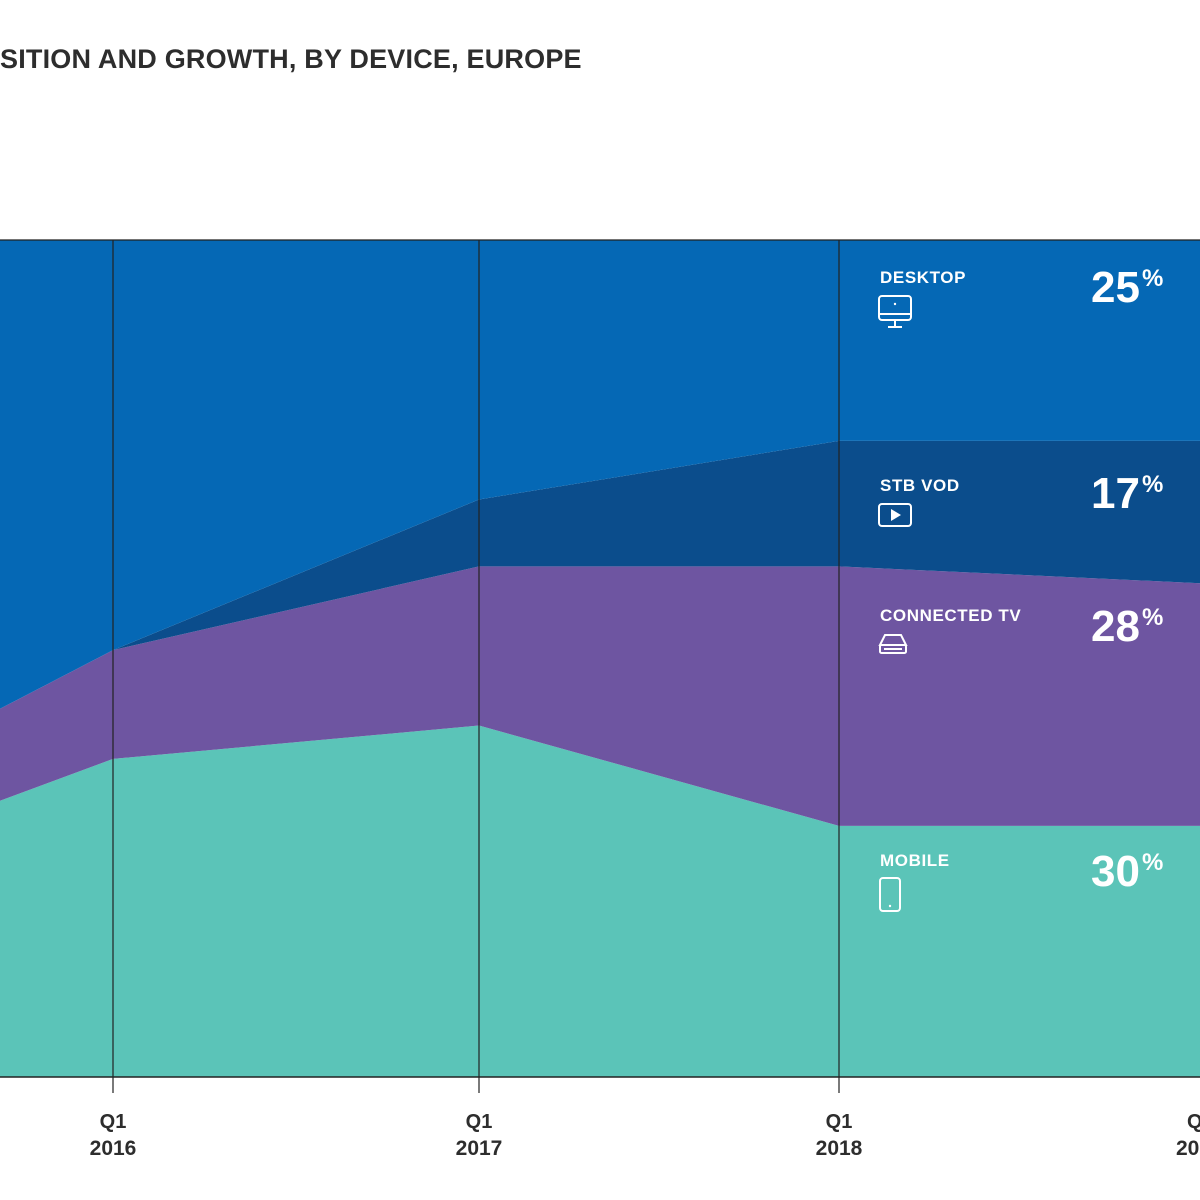  I want to click on series-label-stb-vod: STB VOD 17%, so click(1020, 498).